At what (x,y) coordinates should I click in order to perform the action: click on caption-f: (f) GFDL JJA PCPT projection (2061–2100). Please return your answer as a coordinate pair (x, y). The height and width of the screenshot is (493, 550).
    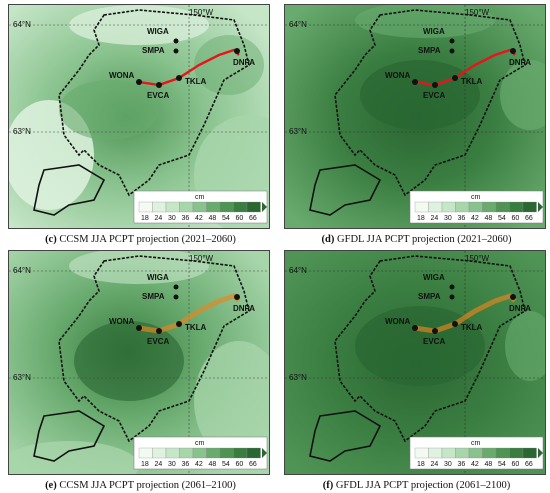
    Looking at the image, I should click on (414, 485).